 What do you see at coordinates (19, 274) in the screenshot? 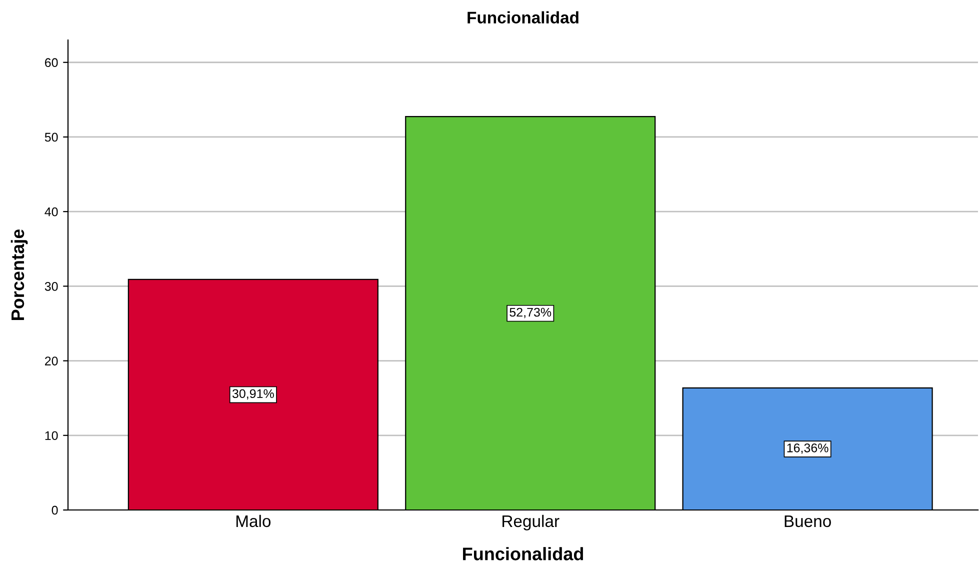
I see `y-axis-title: Porcentaje` at bounding box center [19, 274].